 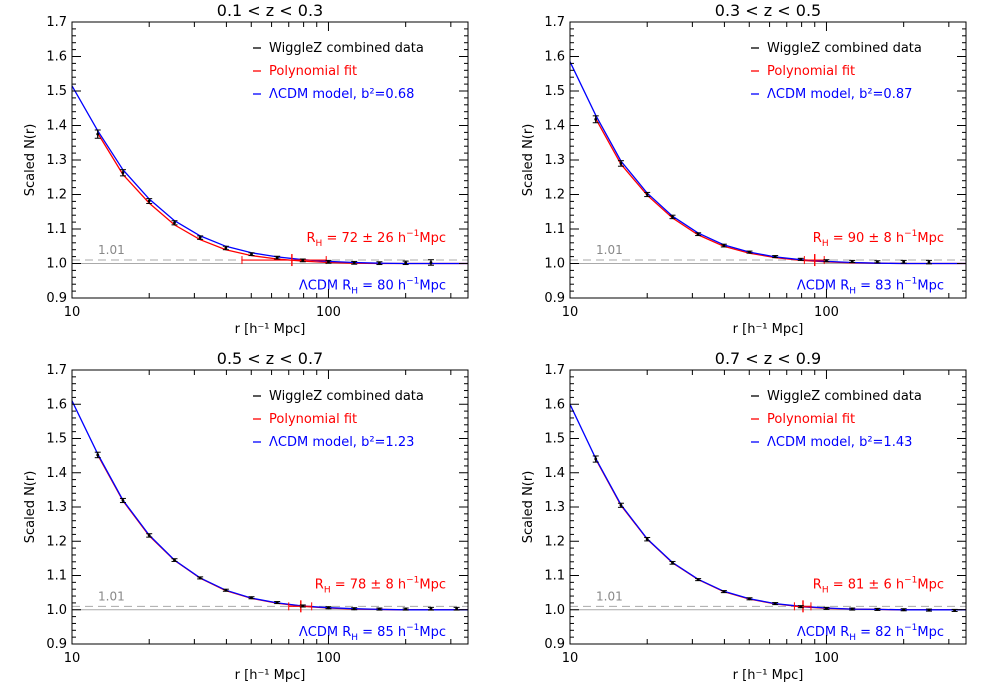 What do you see at coordinates (878, 585) in the screenshot?
I see `rh-fit-annotation: RH = 81 ± 6 h−1Mpc` at bounding box center [878, 585].